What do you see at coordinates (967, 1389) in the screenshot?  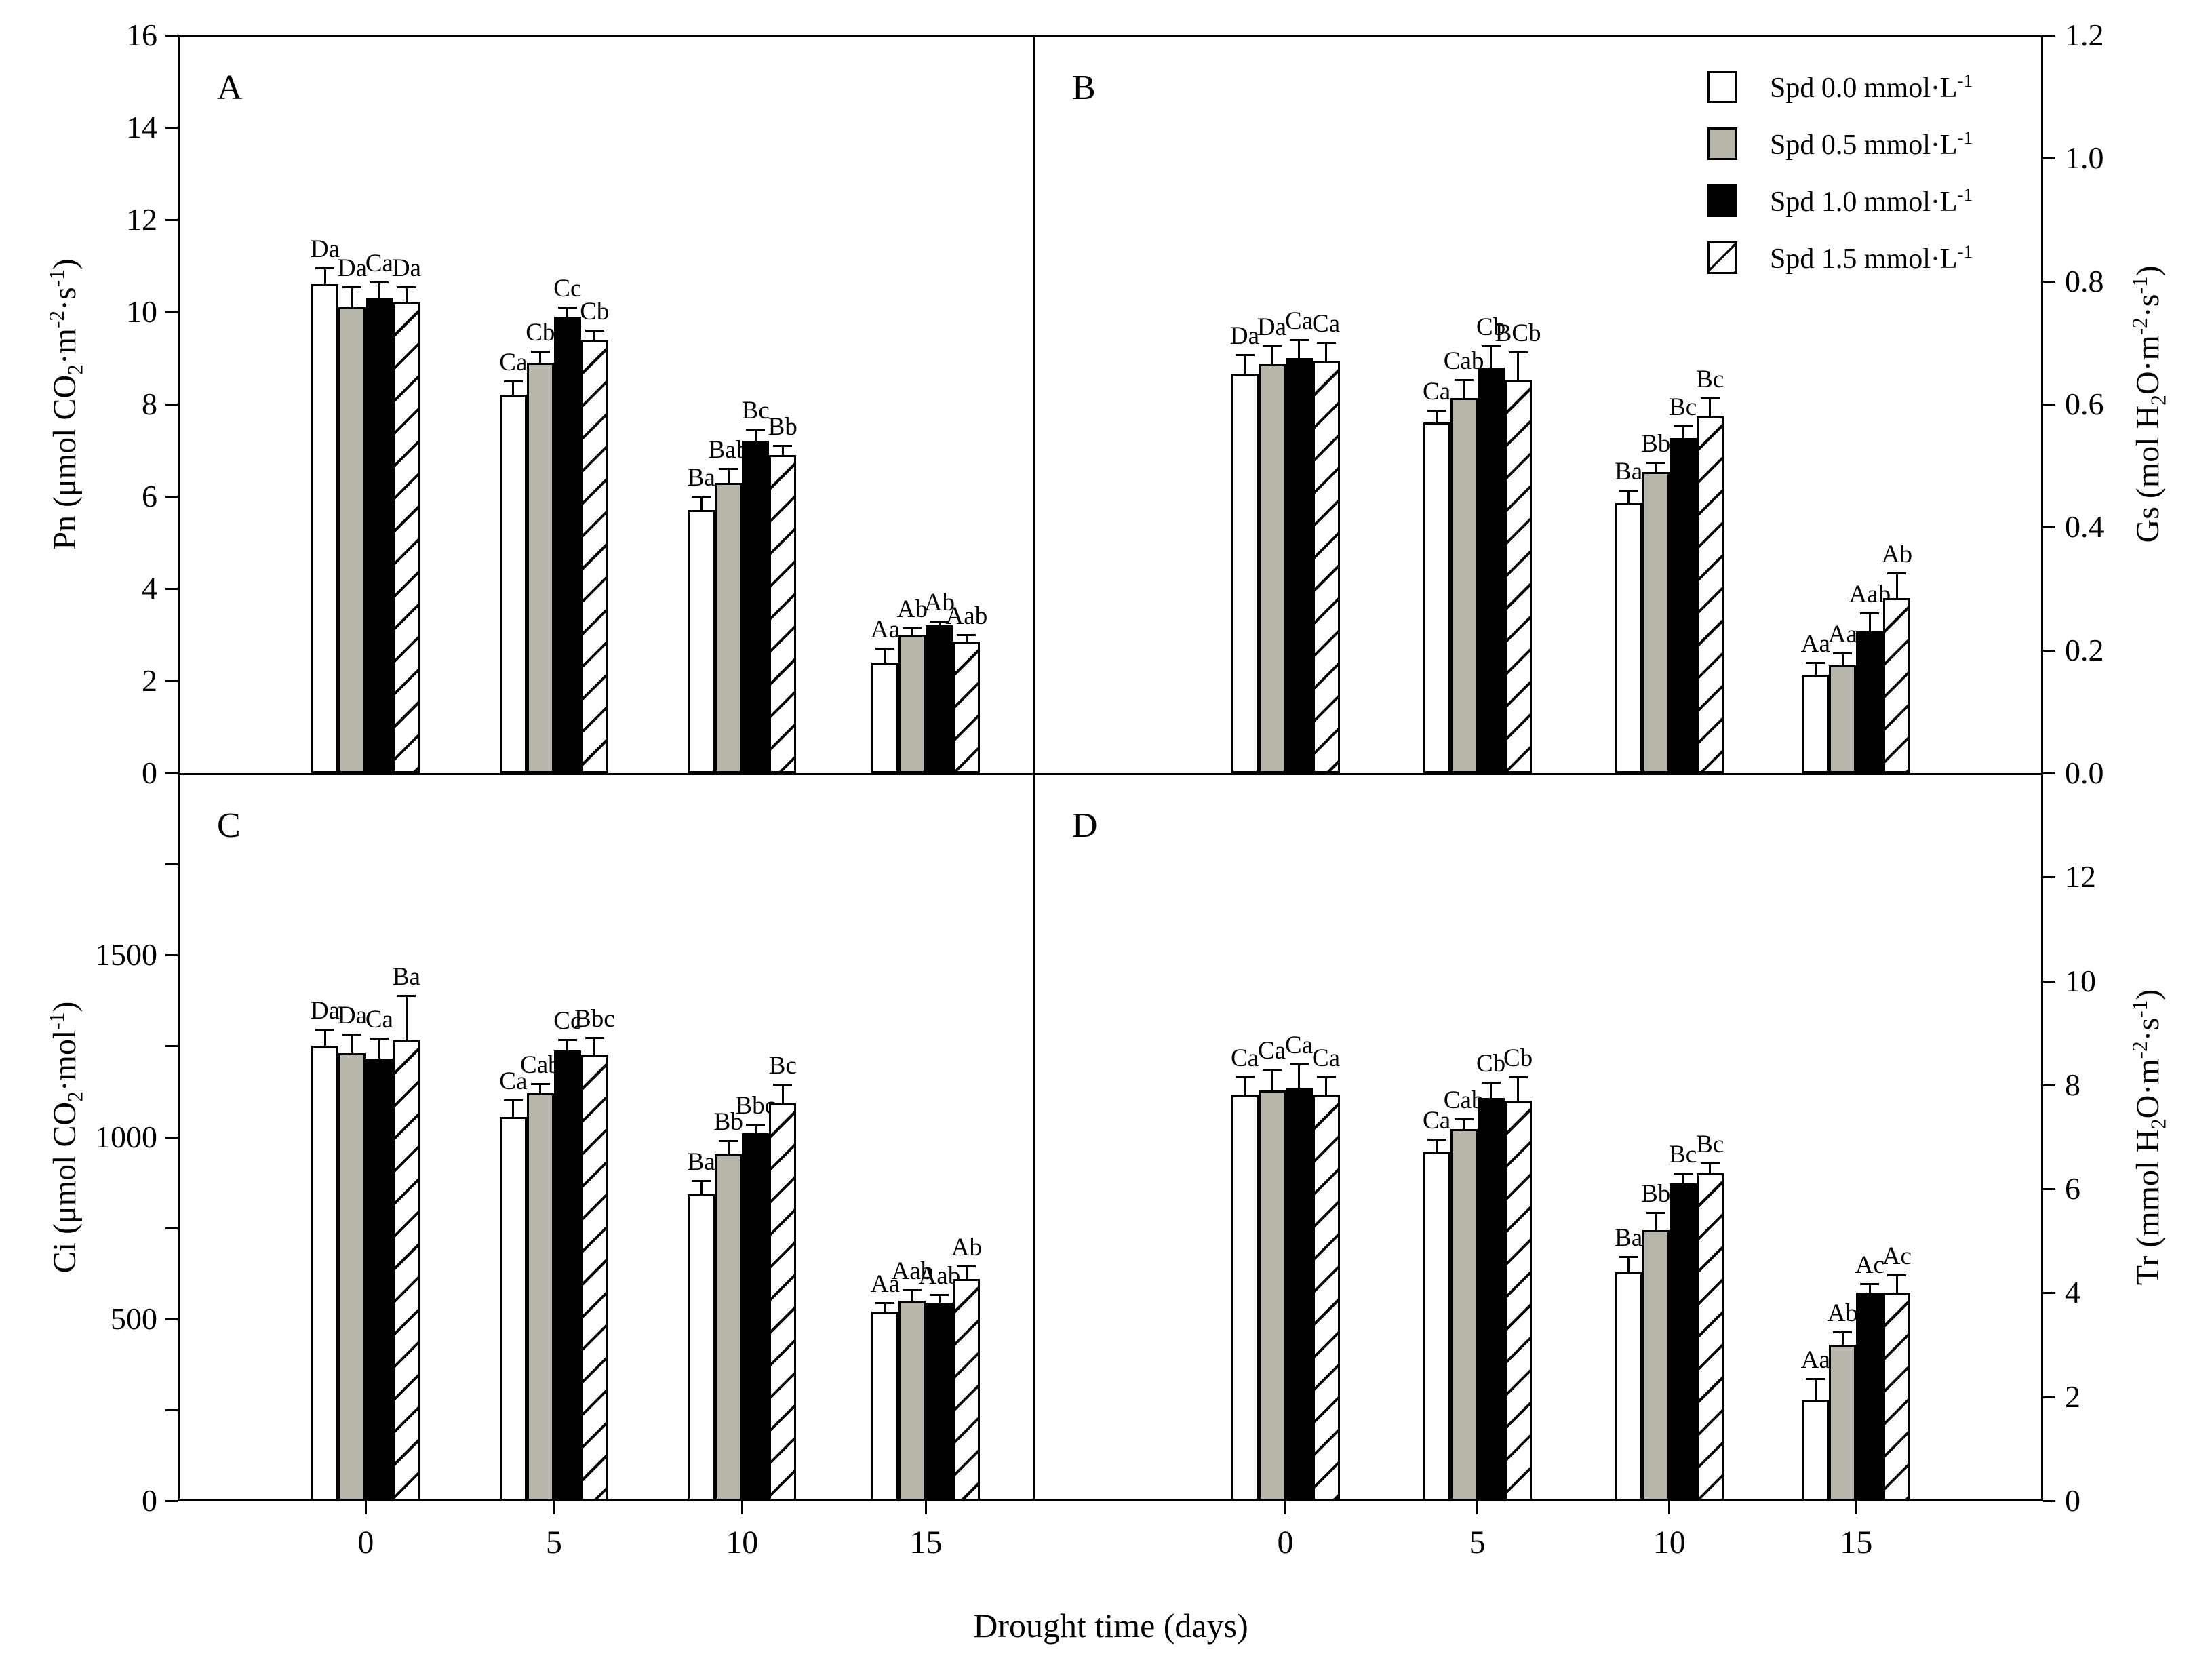 I see `bar-C-15-spd3` at bounding box center [967, 1389].